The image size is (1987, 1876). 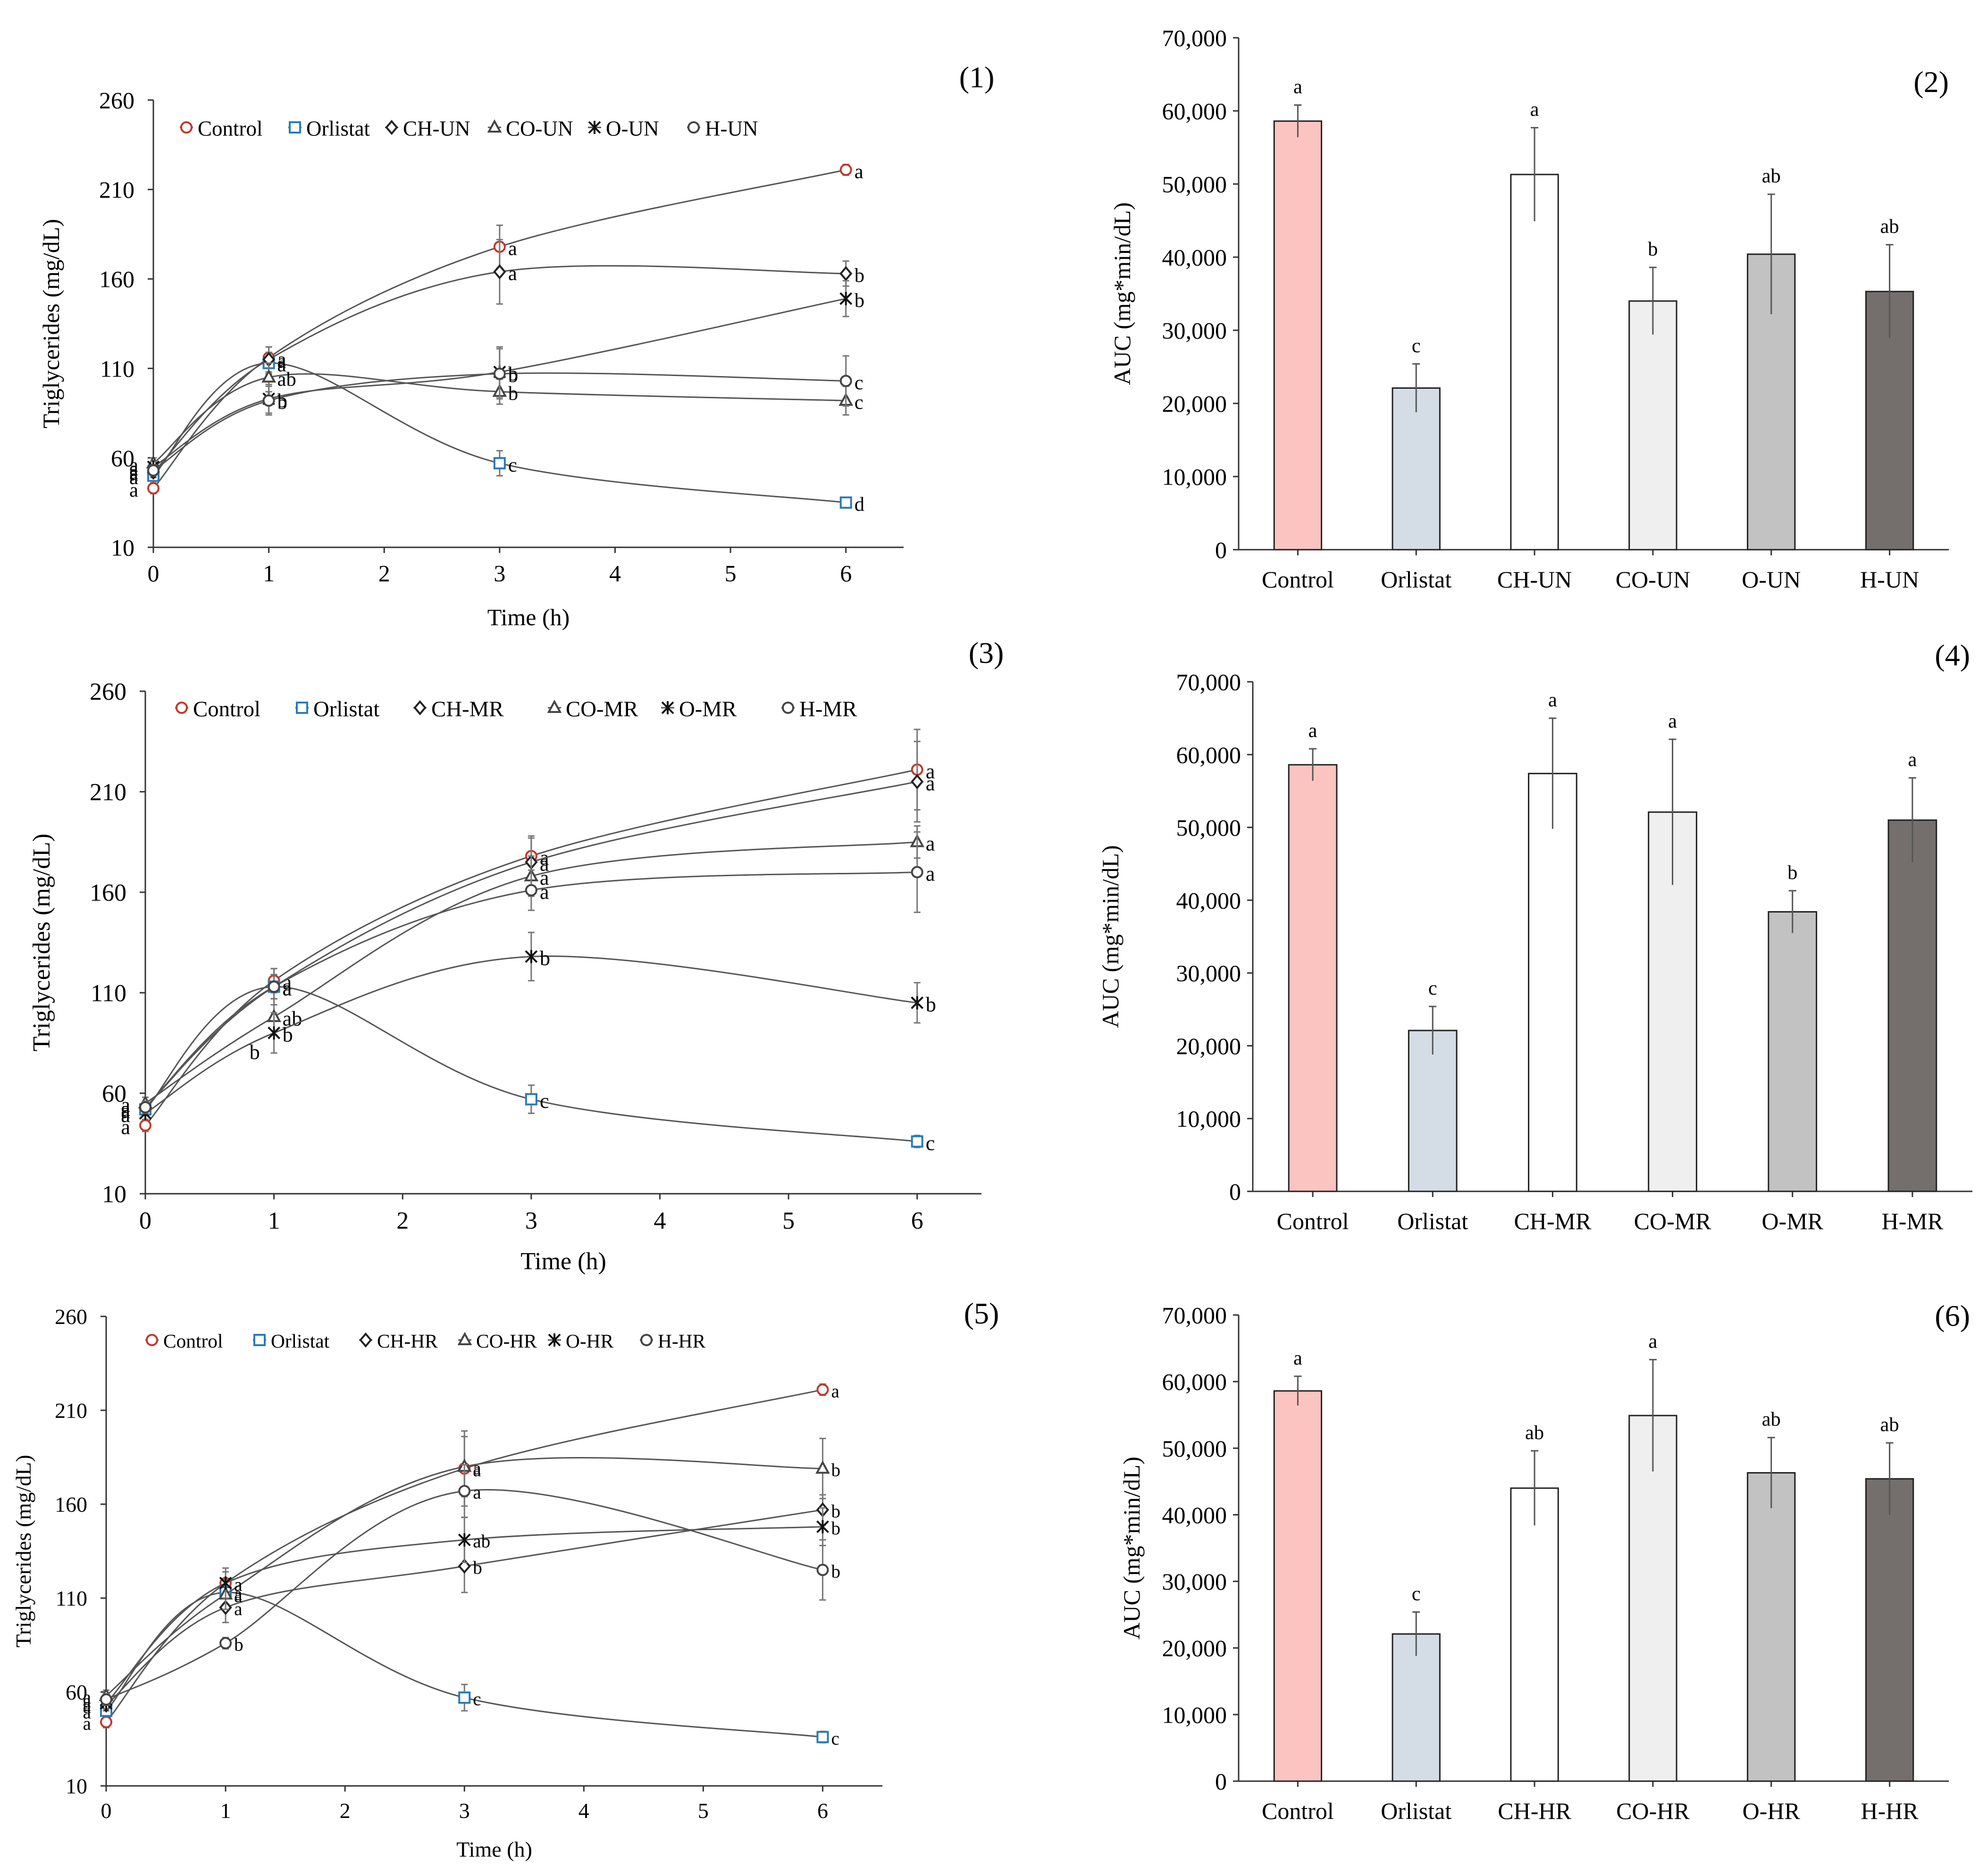 What do you see at coordinates (590, 1341) in the screenshot?
I see `legend-label: O-HR` at bounding box center [590, 1341].